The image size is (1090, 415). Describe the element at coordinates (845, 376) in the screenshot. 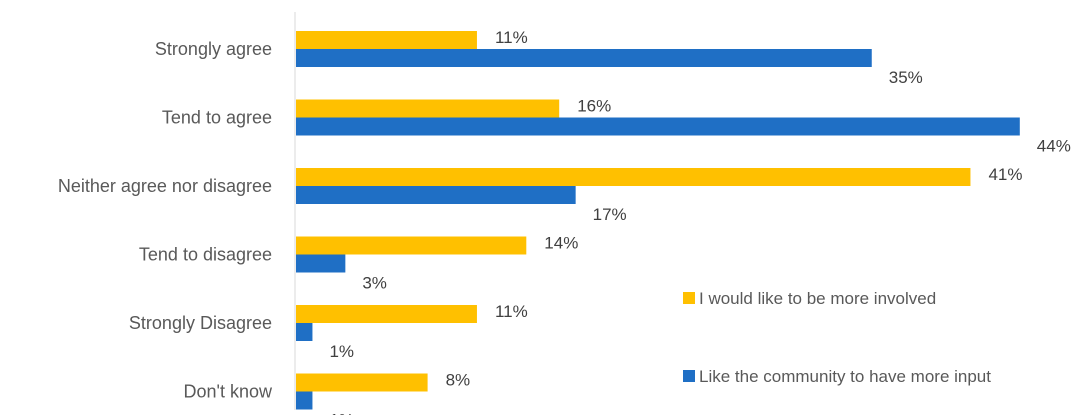

I see `legend-label-community: Like the community to have more input` at that location.